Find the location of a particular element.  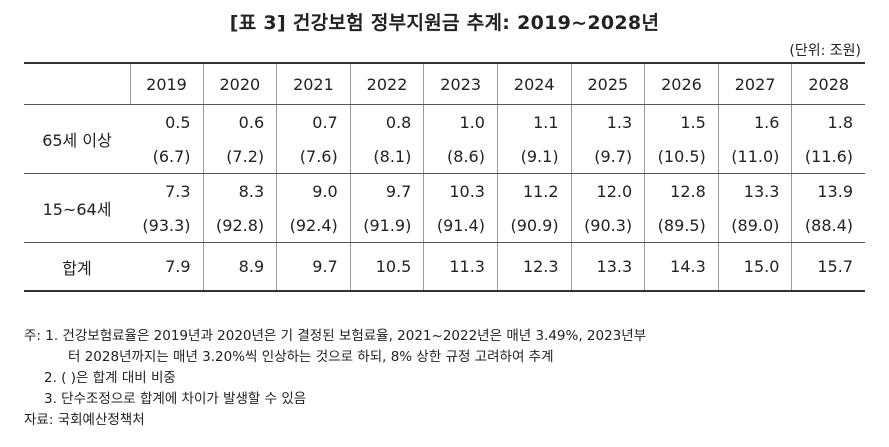

value-cell: 0.5 is located at coordinates (178, 122).